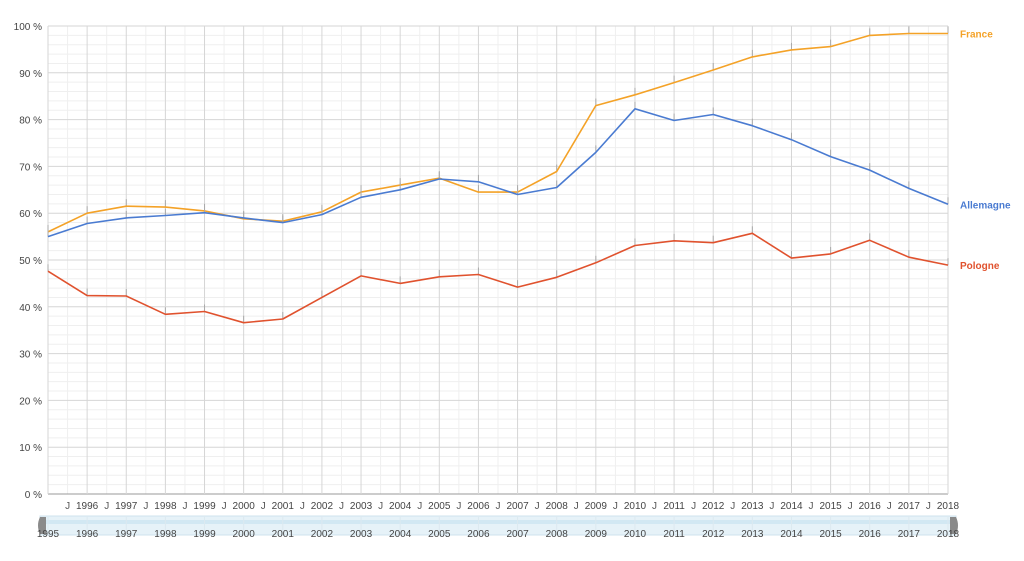  I want to click on navigator-tick-label: 2015, so click(830, 534).